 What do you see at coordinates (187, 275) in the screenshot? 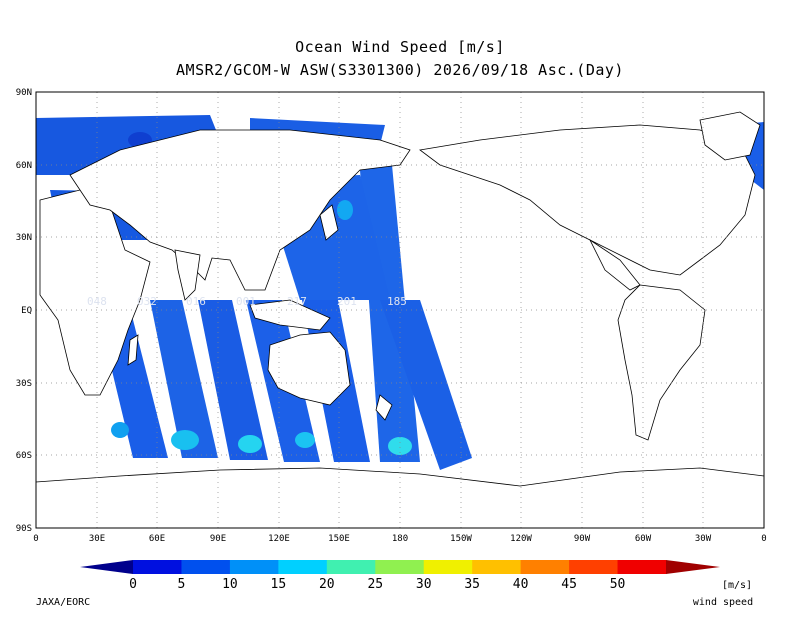
I see `india-outline` at bounding box center [187, 275].